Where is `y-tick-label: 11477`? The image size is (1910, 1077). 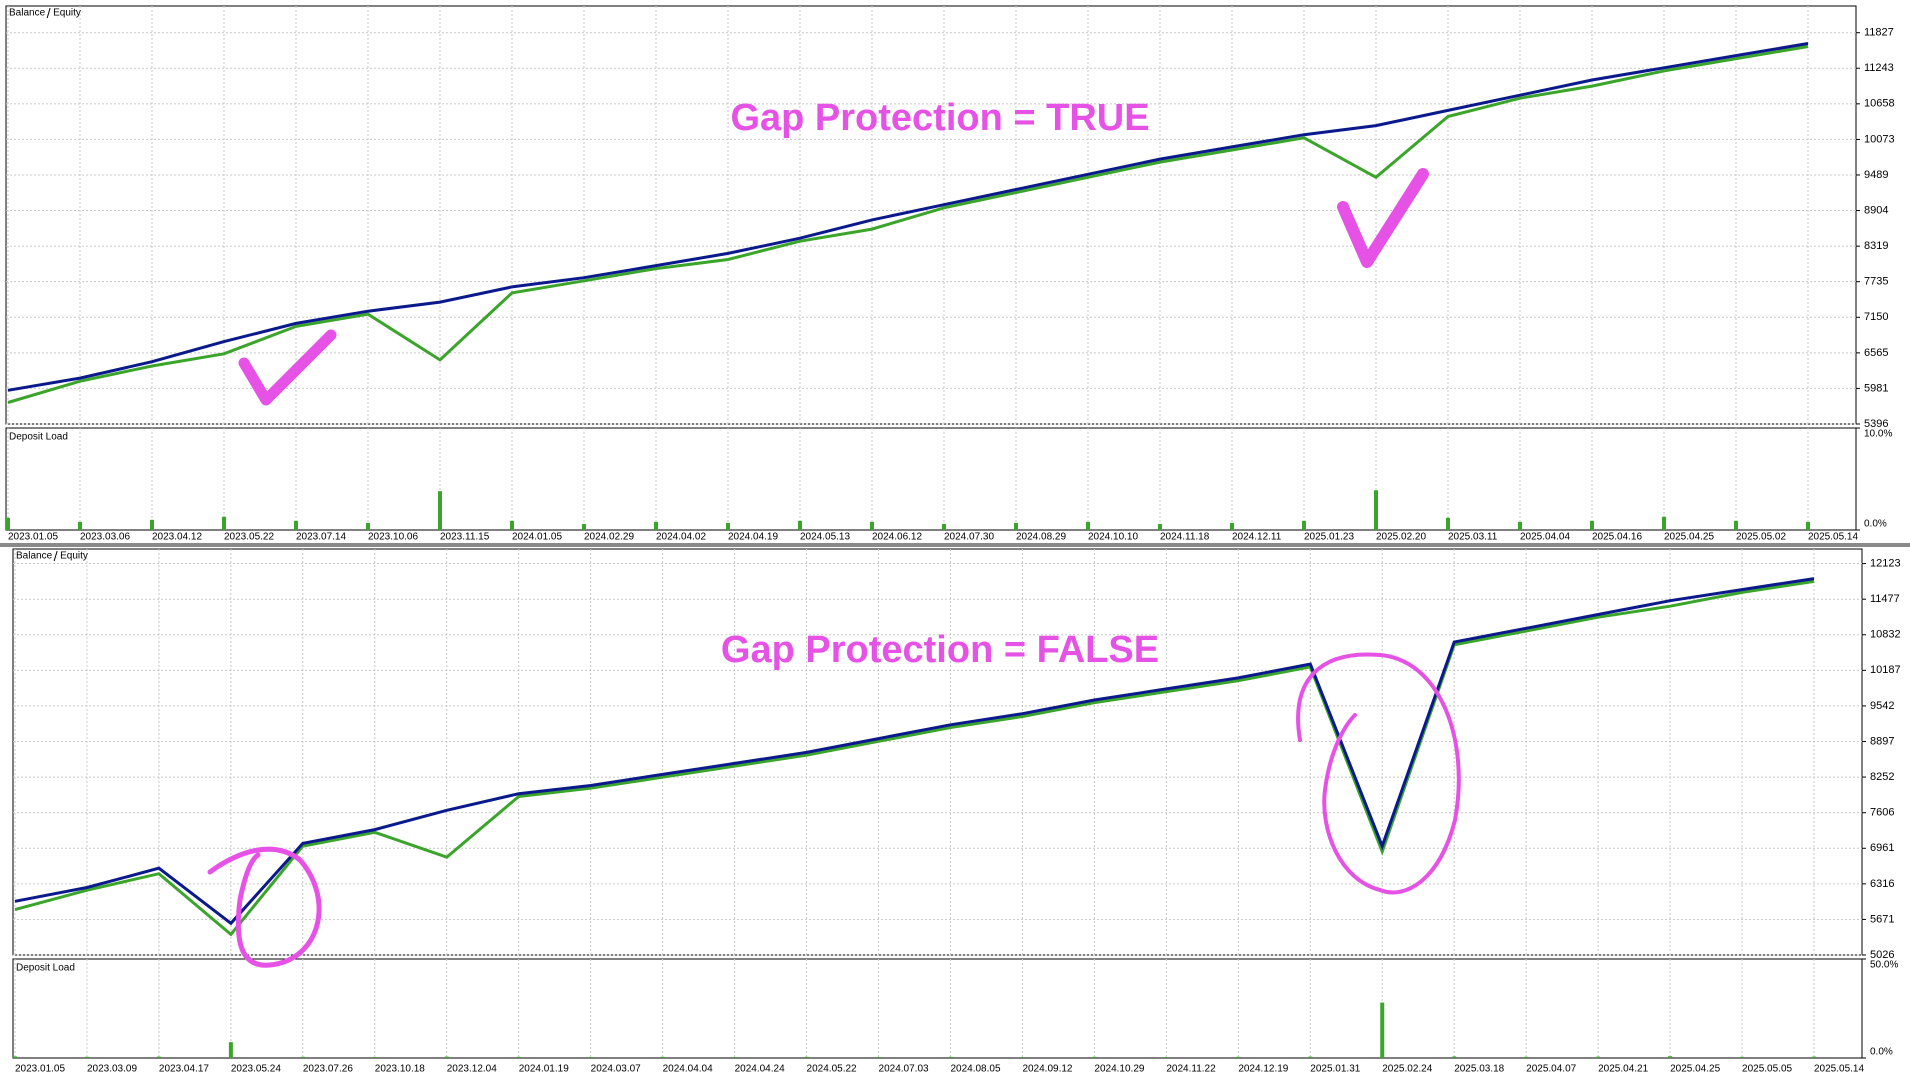 y-tick-label: 11477 is located at coordinates (1885, 599).